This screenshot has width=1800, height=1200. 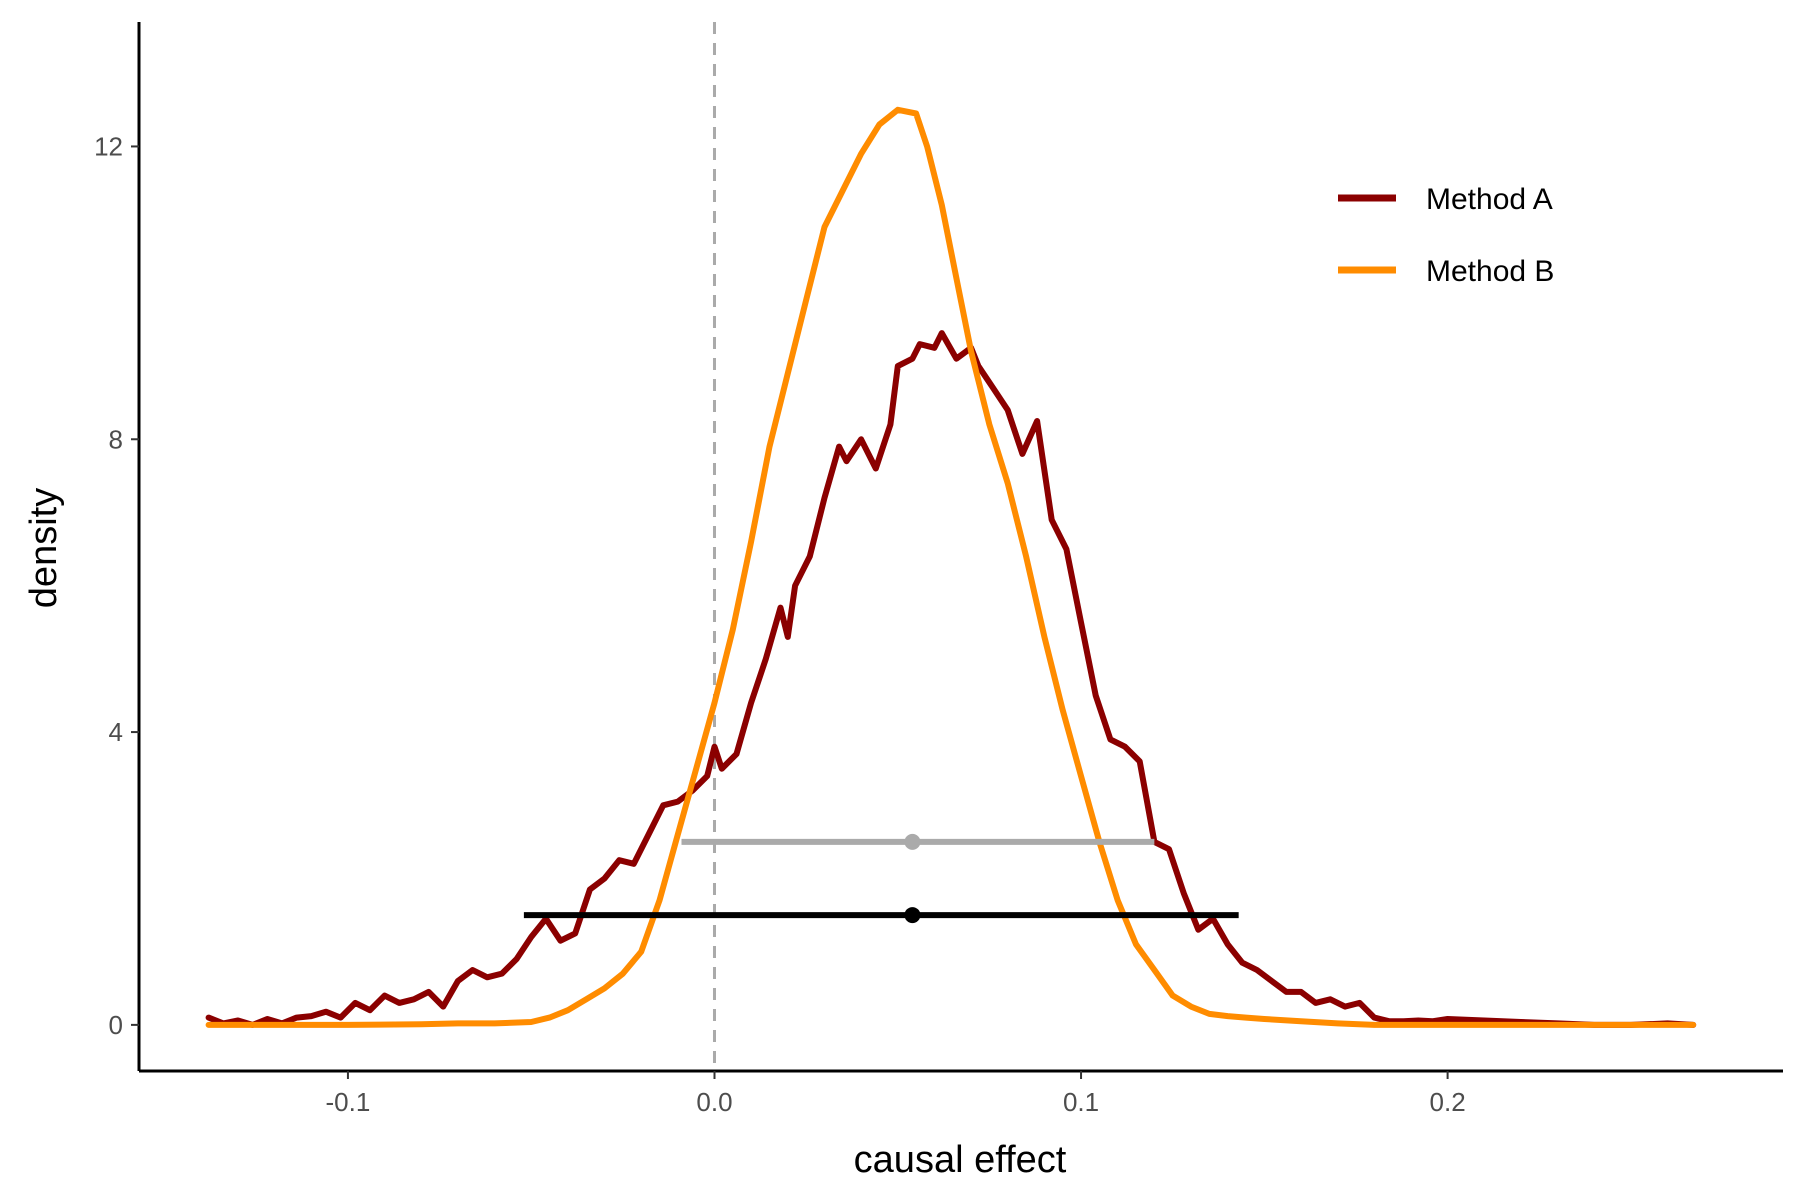 I want to click on x-axis-title: causal effect, so click(x=960, y=1160).